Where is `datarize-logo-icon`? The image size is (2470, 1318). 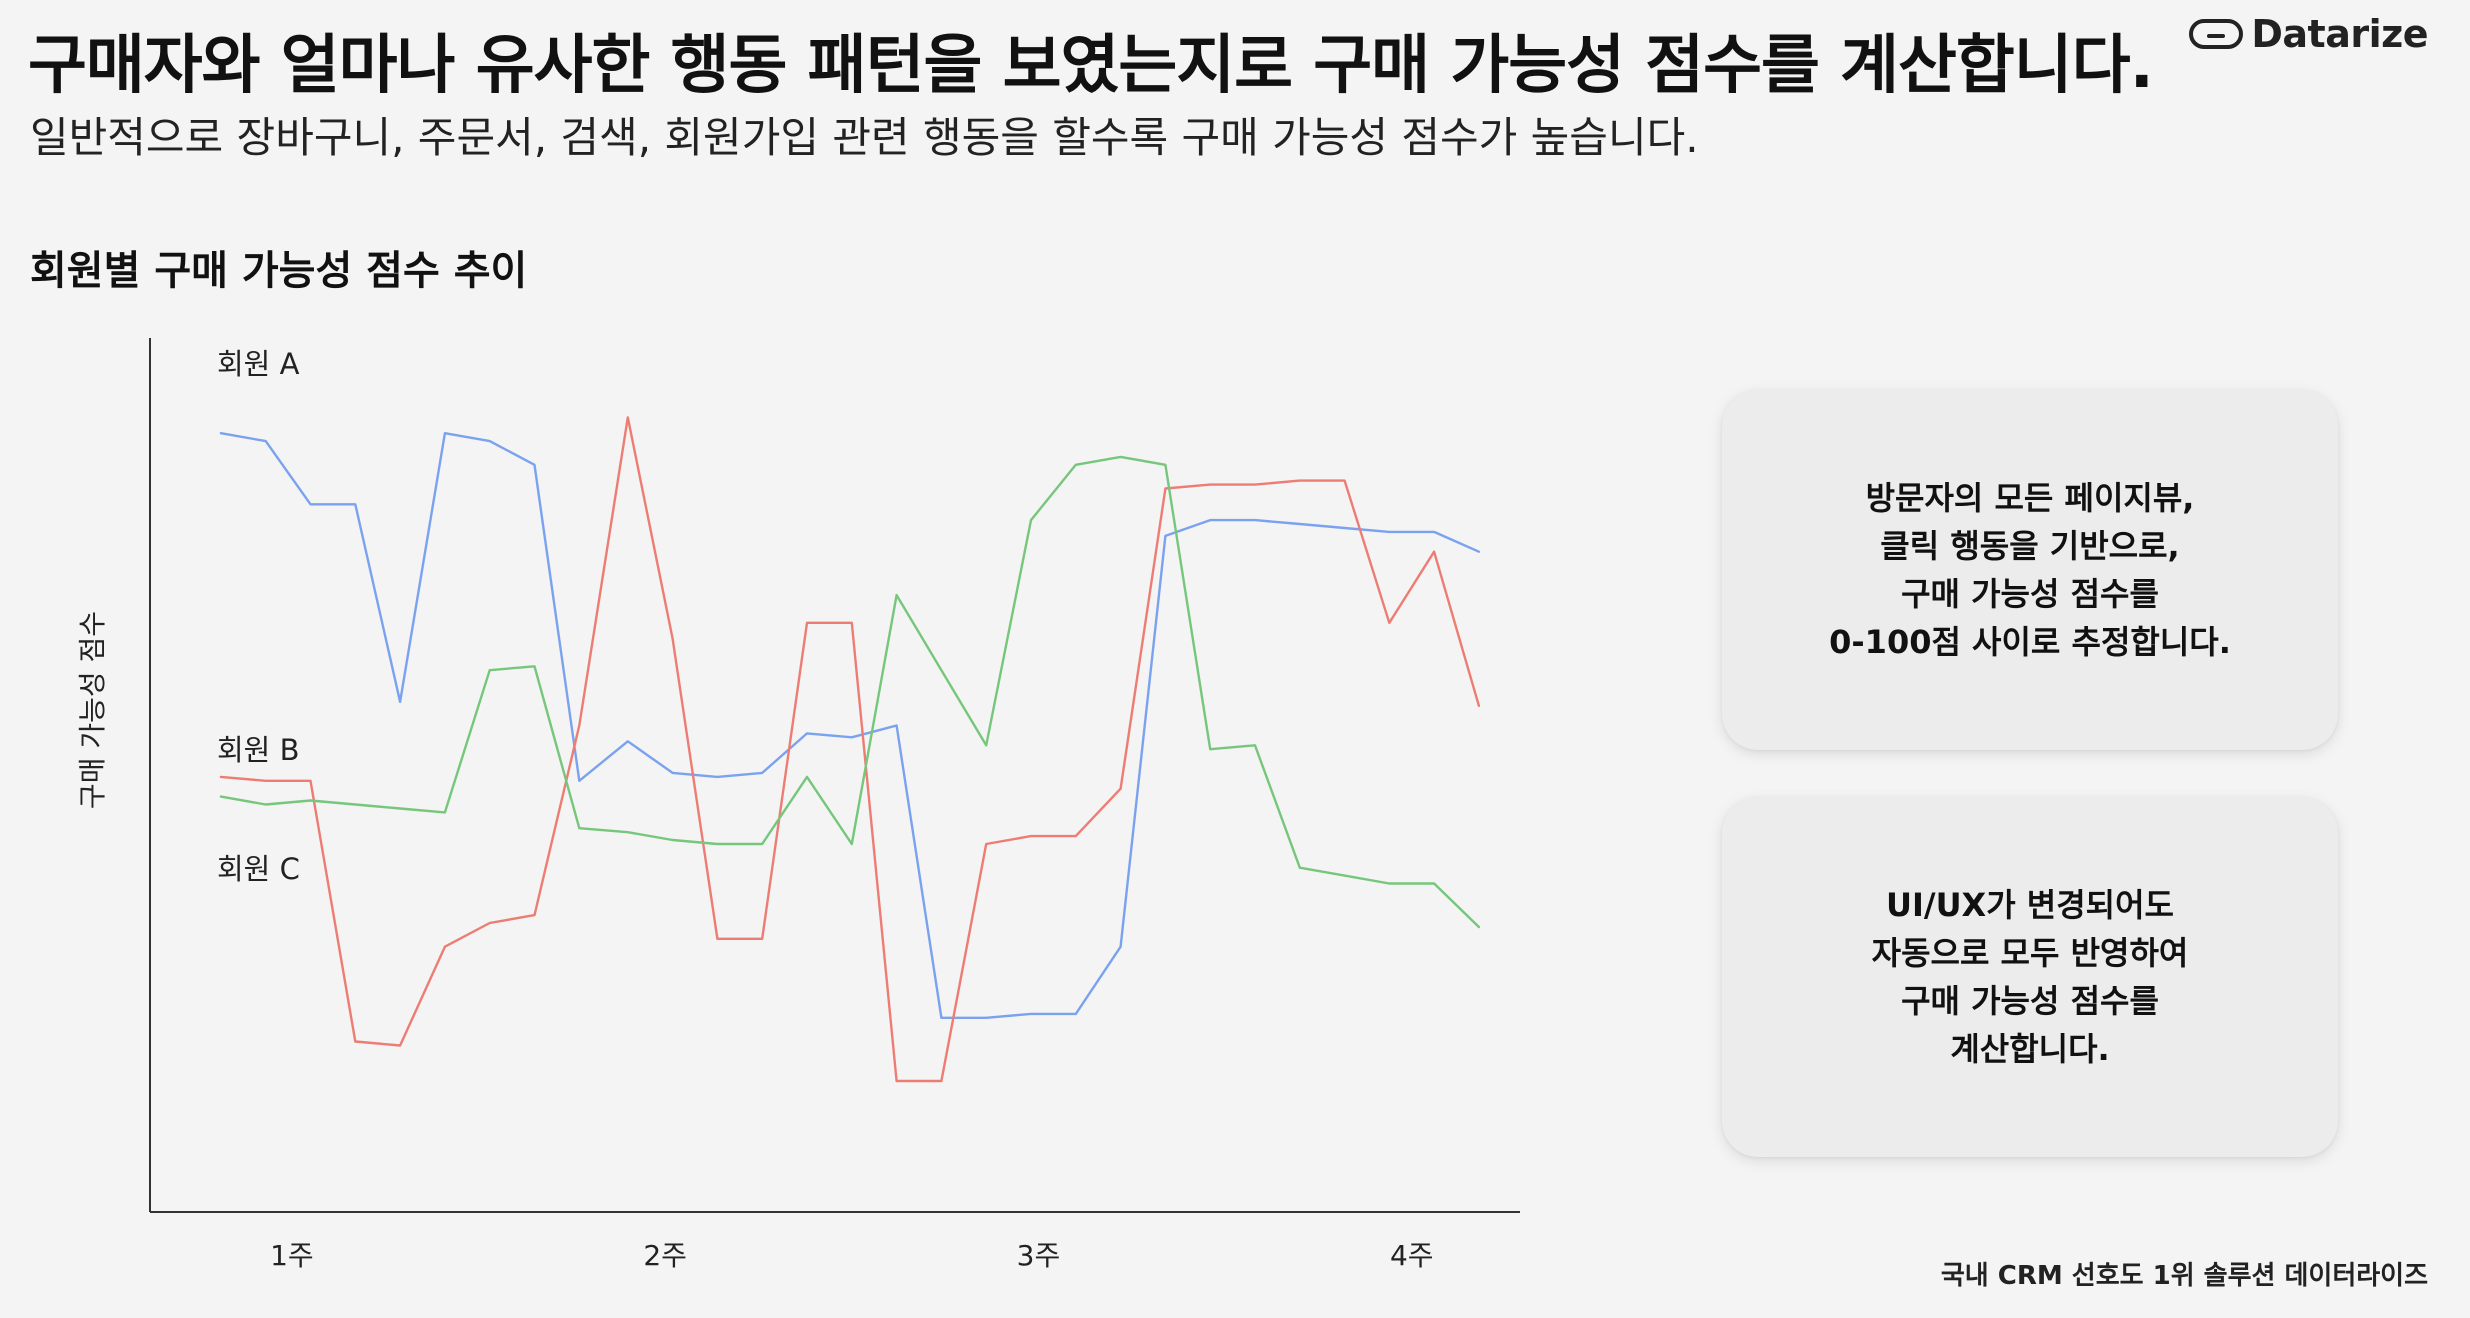
datarize-logo-icon is located at coordinates (2216, 34).